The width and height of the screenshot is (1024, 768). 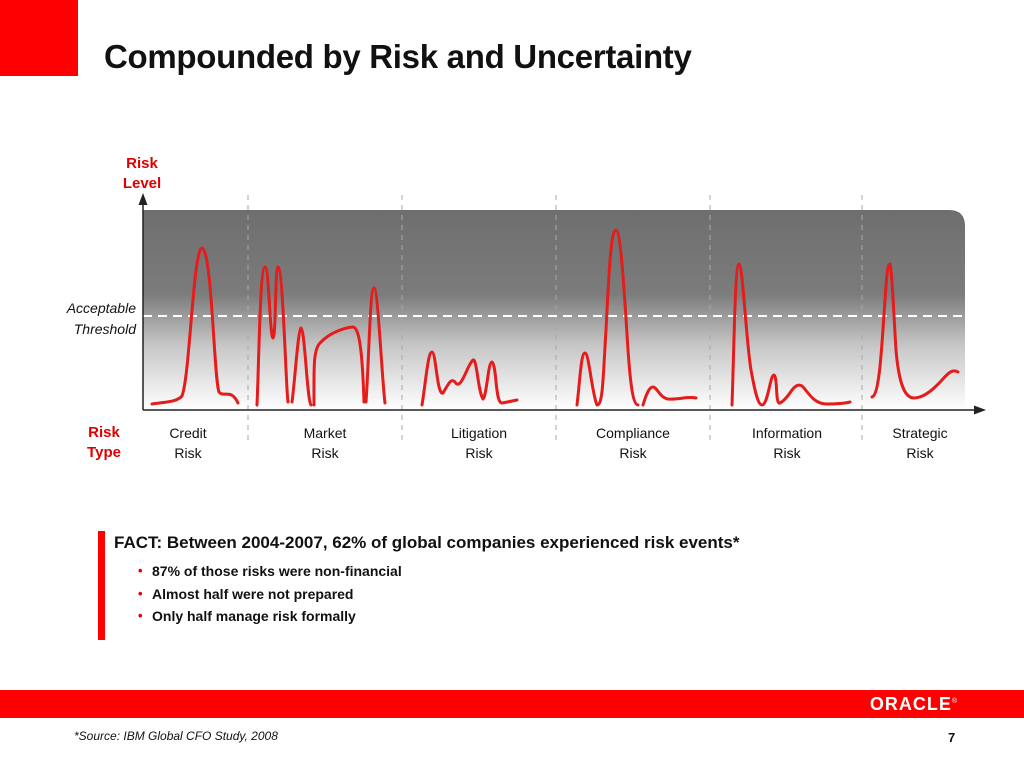 I want to click on oracle-logo: ORACLE®, so click(x=914, y=704).